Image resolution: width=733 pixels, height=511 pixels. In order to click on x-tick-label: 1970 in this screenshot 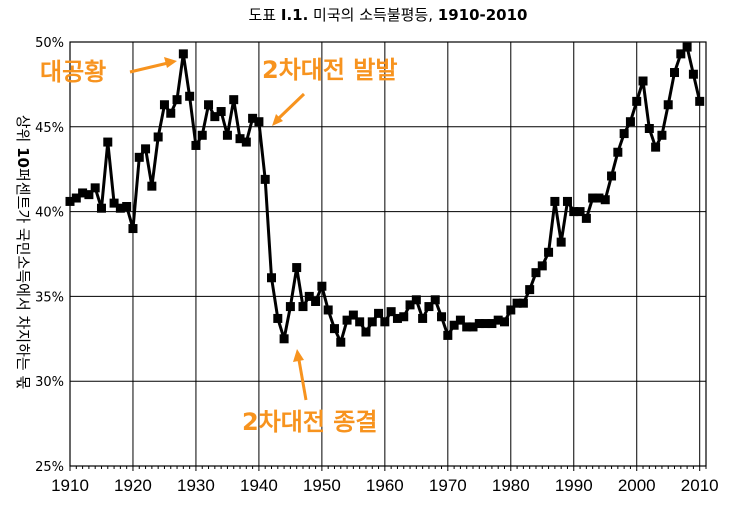, I will do `click(448, 485)`.